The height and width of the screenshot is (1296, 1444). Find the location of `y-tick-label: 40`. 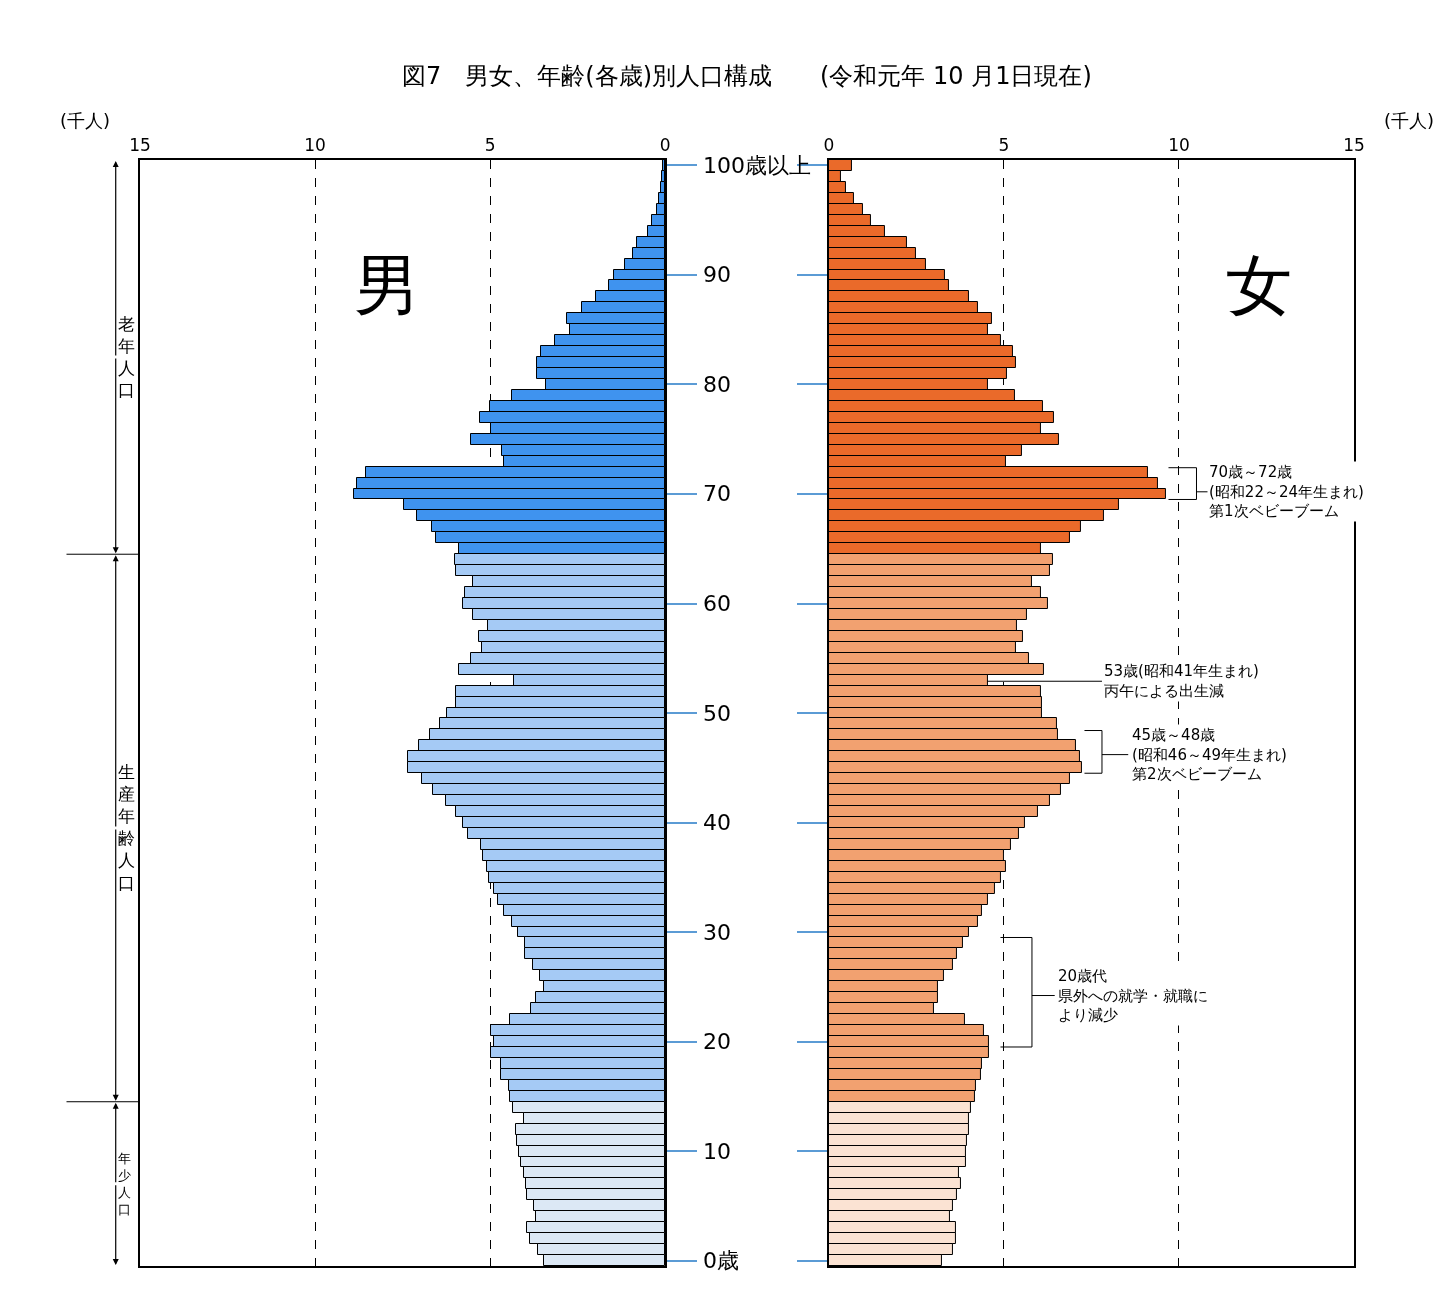

y-tick-label: 40 is located at coordinates (717, 822).